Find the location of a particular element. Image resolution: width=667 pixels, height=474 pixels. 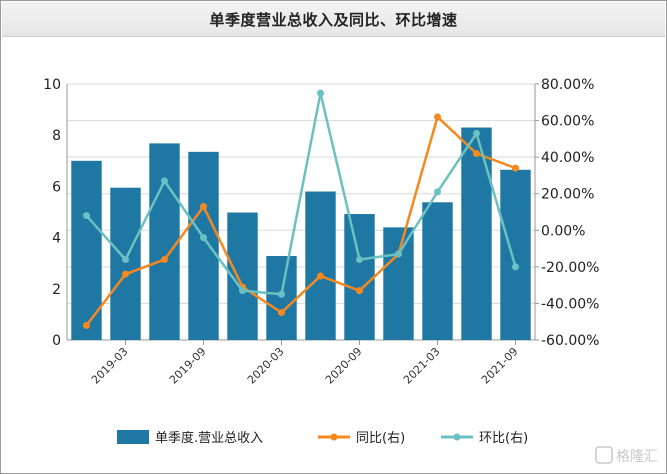

y-right-tick-label: 0.00% is located at coordinates (563, 231).